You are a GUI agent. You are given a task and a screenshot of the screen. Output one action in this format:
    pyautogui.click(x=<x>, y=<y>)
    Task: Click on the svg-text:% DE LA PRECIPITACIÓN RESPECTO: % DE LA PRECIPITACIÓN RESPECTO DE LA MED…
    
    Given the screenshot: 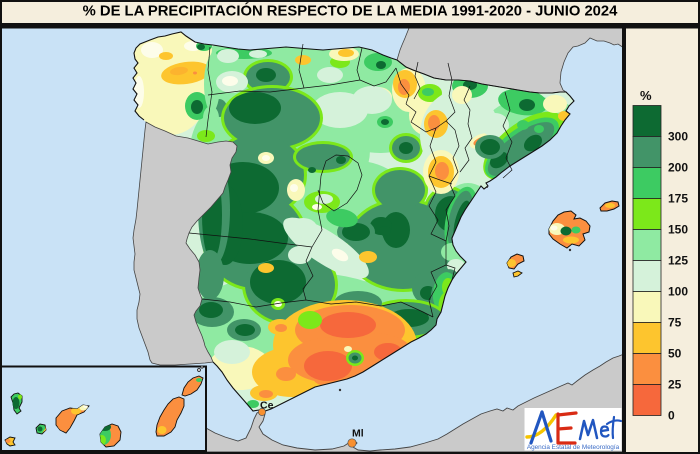 What is the action you would take?
    pyautogui.click(x=351, y=11)
    